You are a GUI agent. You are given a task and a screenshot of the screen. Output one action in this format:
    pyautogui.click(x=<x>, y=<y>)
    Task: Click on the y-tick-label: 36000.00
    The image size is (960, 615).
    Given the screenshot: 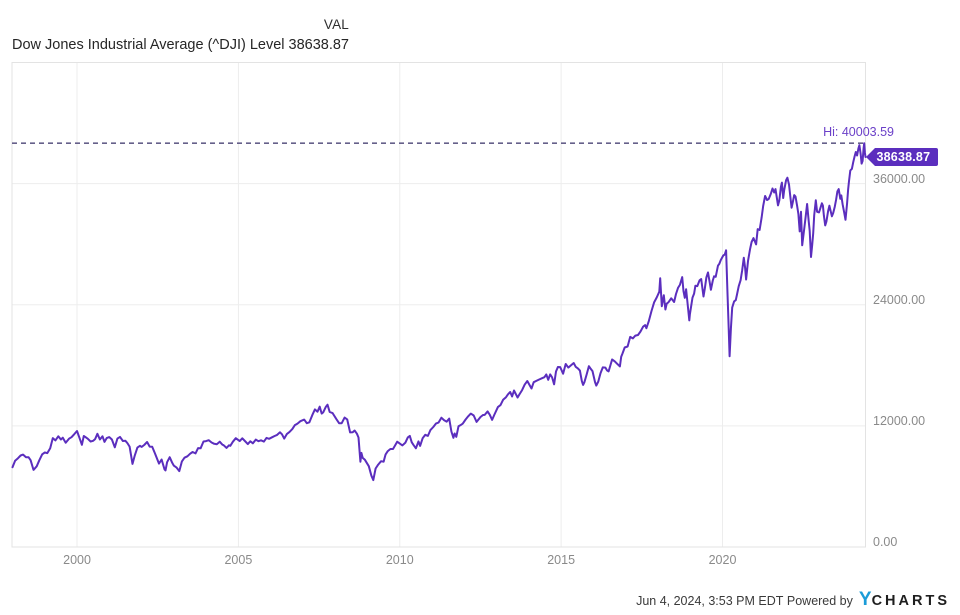 What is the action you would take?
    pyautogui.click(x=899, y=178)
    